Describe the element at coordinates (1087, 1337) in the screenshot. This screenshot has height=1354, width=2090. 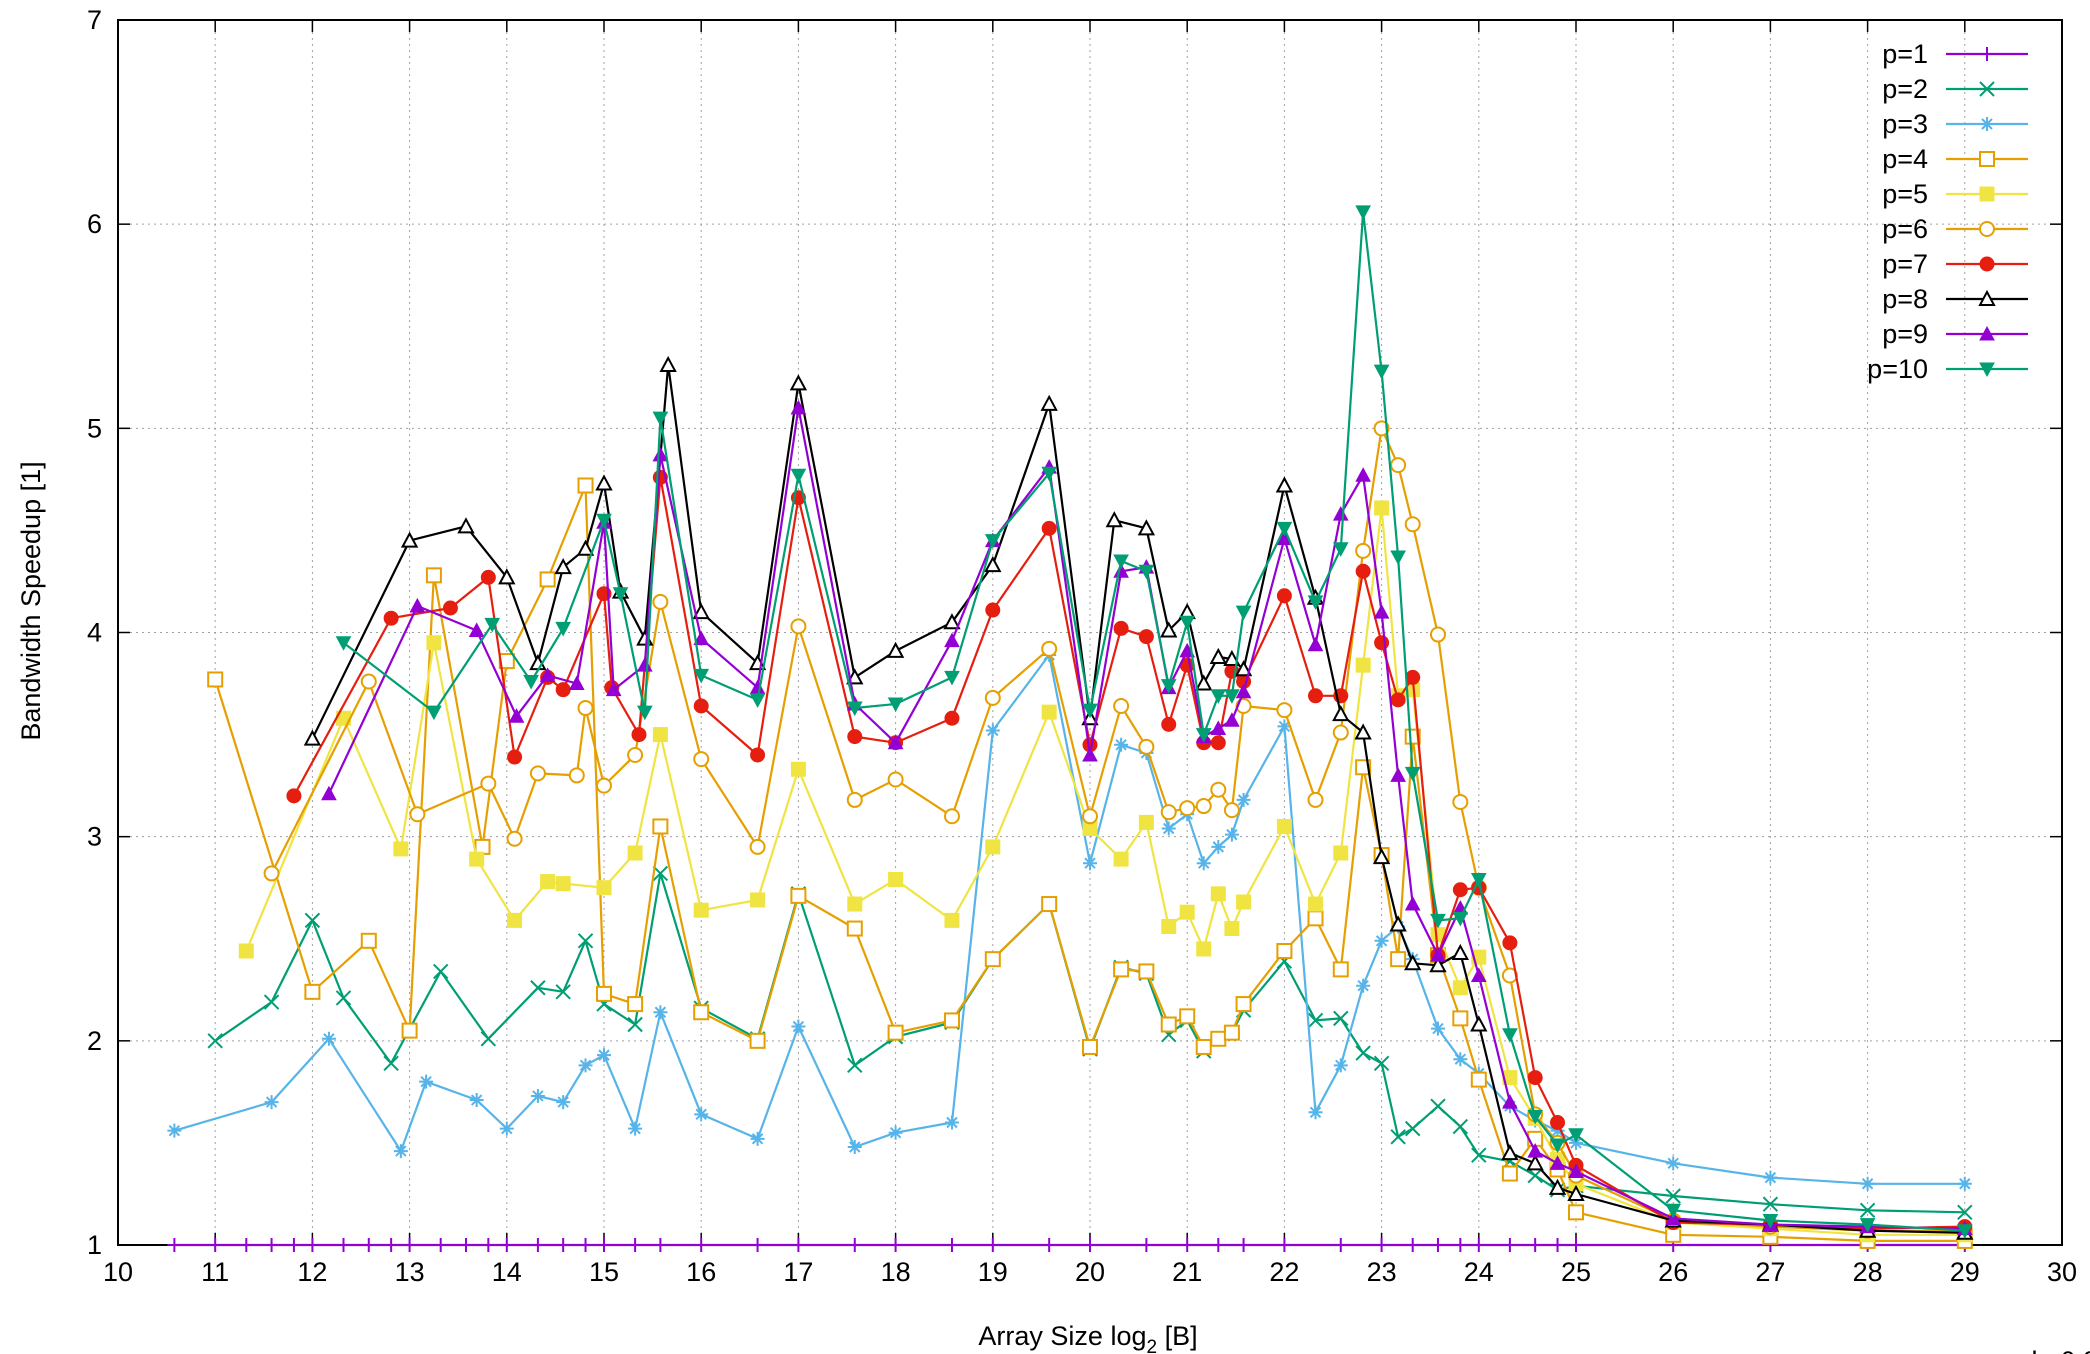
I see `x-axis-label: Array Size log2 [B]` at that location.